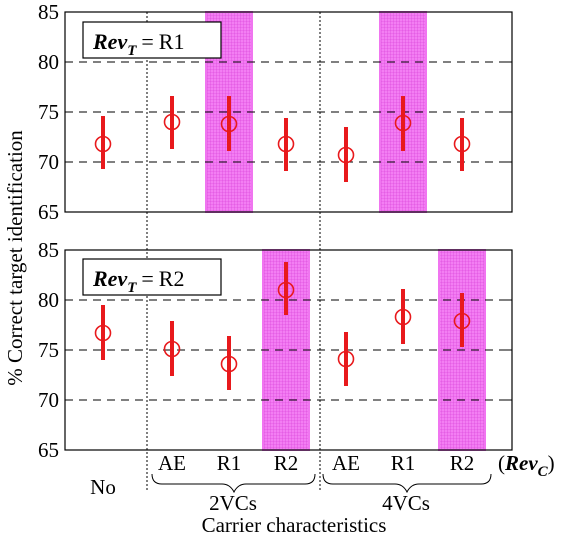 The height and width of the screenshot is (537, 567). I want to click on legend-top: RevT = R1, so click(152, 40).